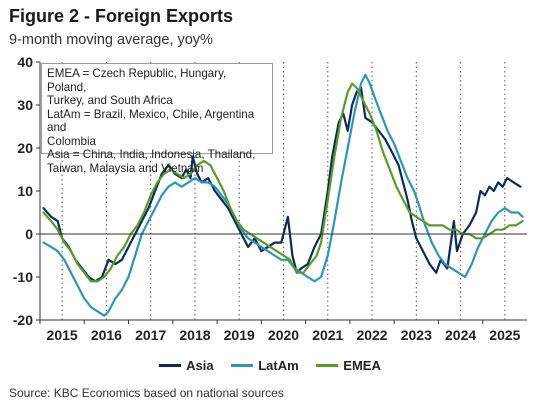 The width and height of the screenshot is (540, 417). I want to click on x-tick-label: 2018, so click(194, 335).